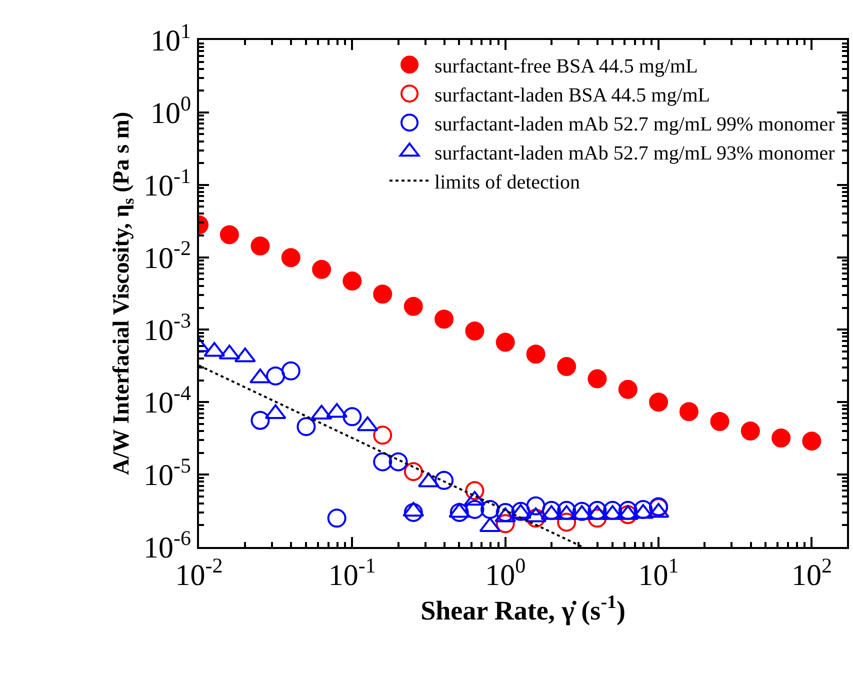 Image resolution: width=853 pixels, height=677 pixels. I want to click on x-tick-label: 10$^{-1}$, so click(352, 572).